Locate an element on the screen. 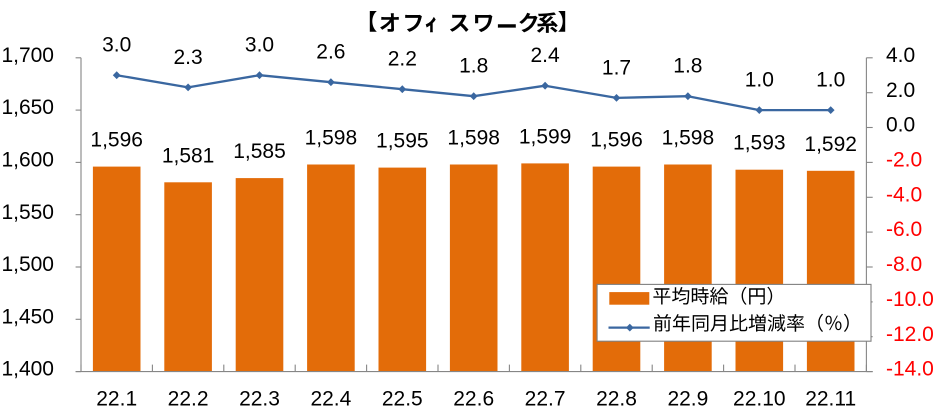 This screenshot has width=940, height=416. svg-text: 22.2 is located at coordinates (188, 399).